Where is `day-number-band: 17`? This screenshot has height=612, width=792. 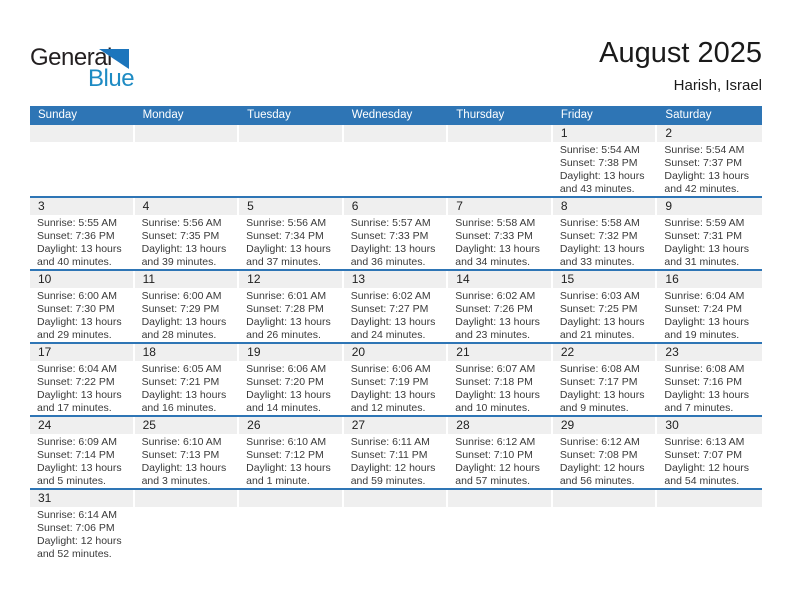
day-number-band: 17 is located at coordinates (81, 352).